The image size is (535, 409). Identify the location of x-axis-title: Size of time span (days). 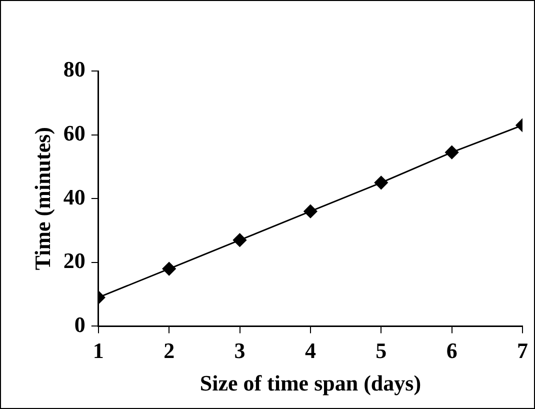
(311, 383).